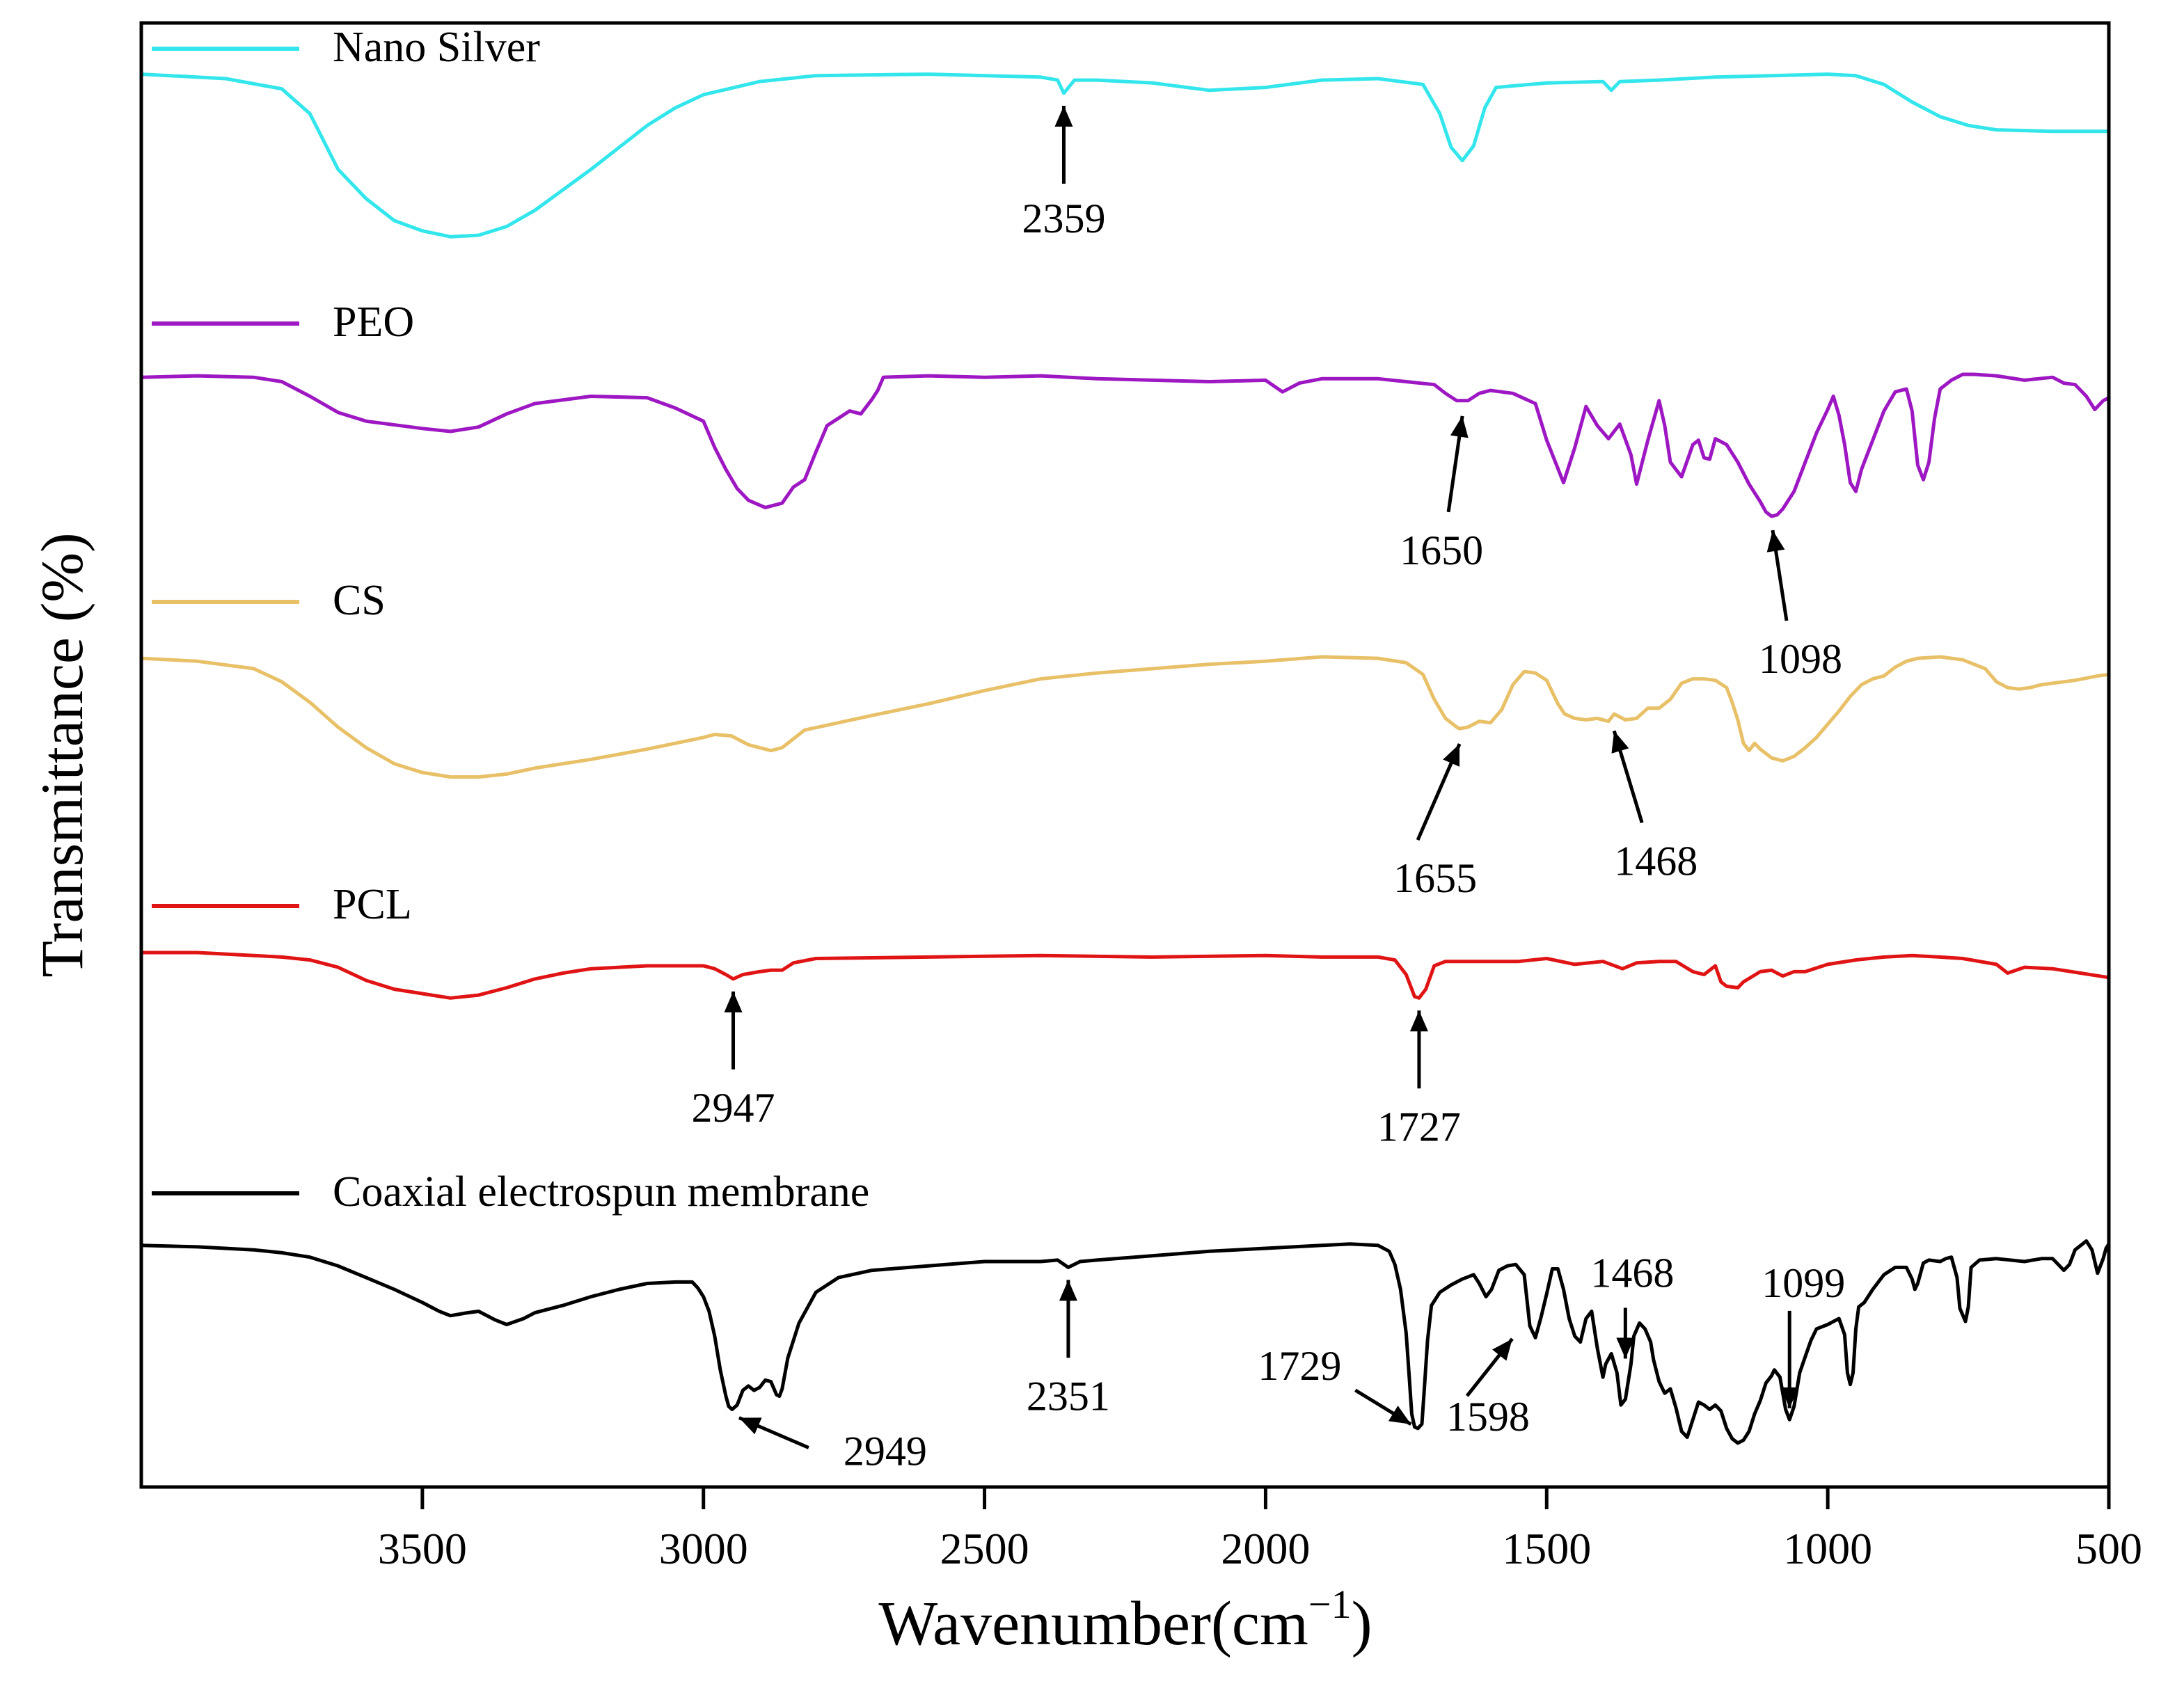 This screenshot has width=2184, height=1686. I want to click on x-axis-label: Wavenumber(cm−1), so click(1125, 1620).